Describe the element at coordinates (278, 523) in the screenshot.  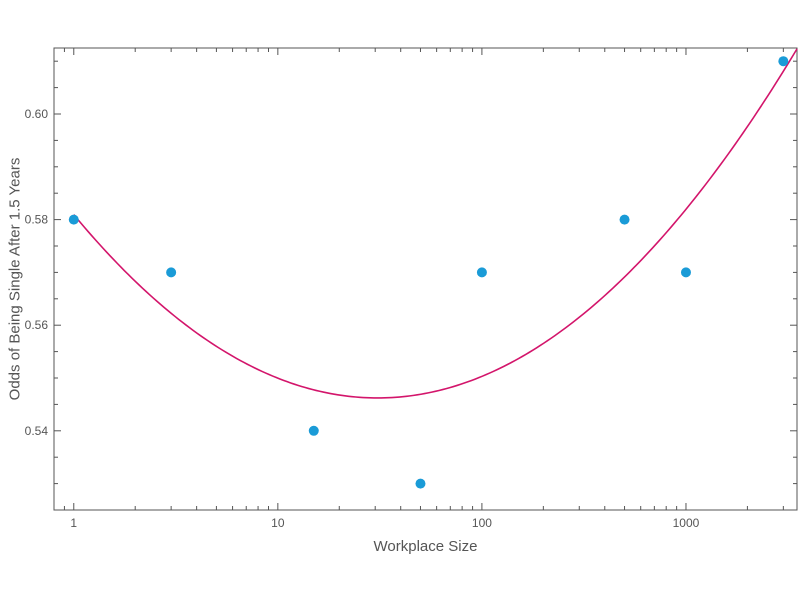
I see `x-tick-label: 10` at that location.